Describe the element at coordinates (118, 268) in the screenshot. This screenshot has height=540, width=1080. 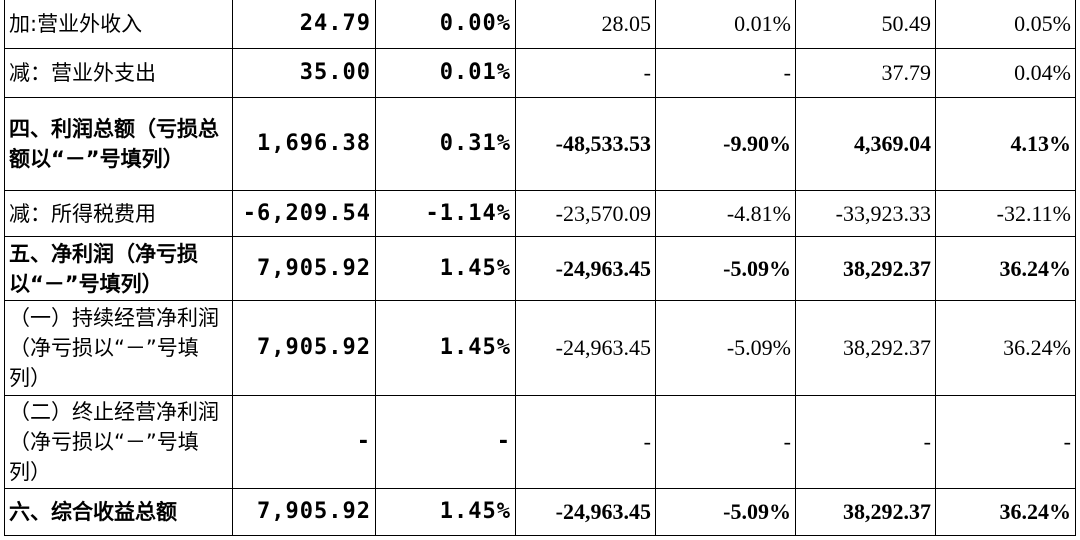
I see `row-label: 五、净利润（净亏损以“－”号填列）` at that location.